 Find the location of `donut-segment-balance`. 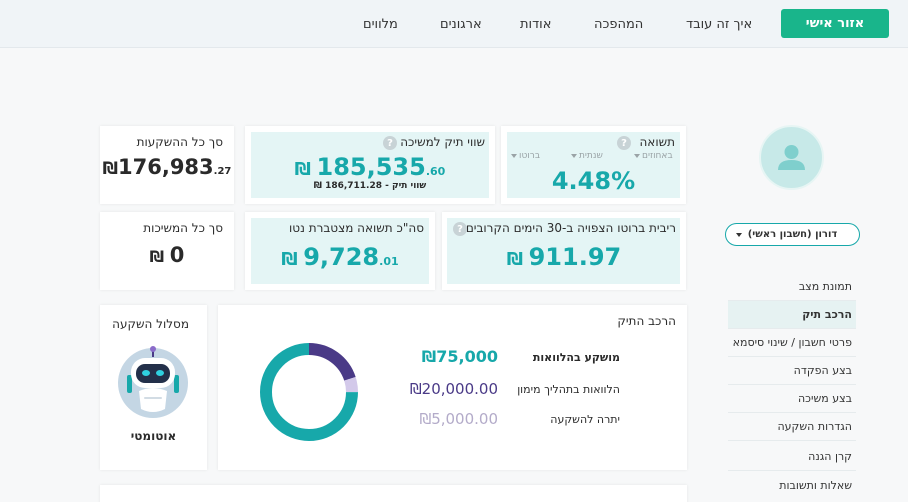

donut-segment-balance is located at coordinates (309, 392).